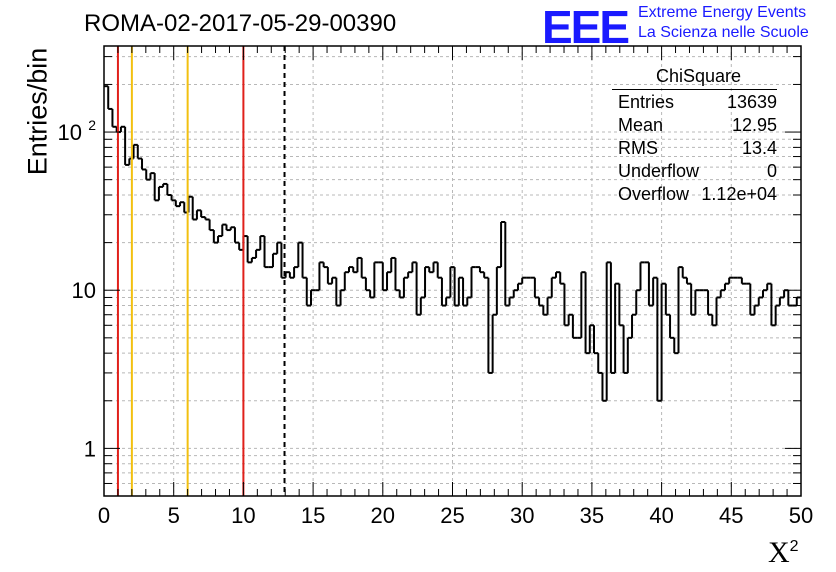 The width and height of the screenshot is (836, 572). I want to click on x-tick-label: 10, so click(243, 515).